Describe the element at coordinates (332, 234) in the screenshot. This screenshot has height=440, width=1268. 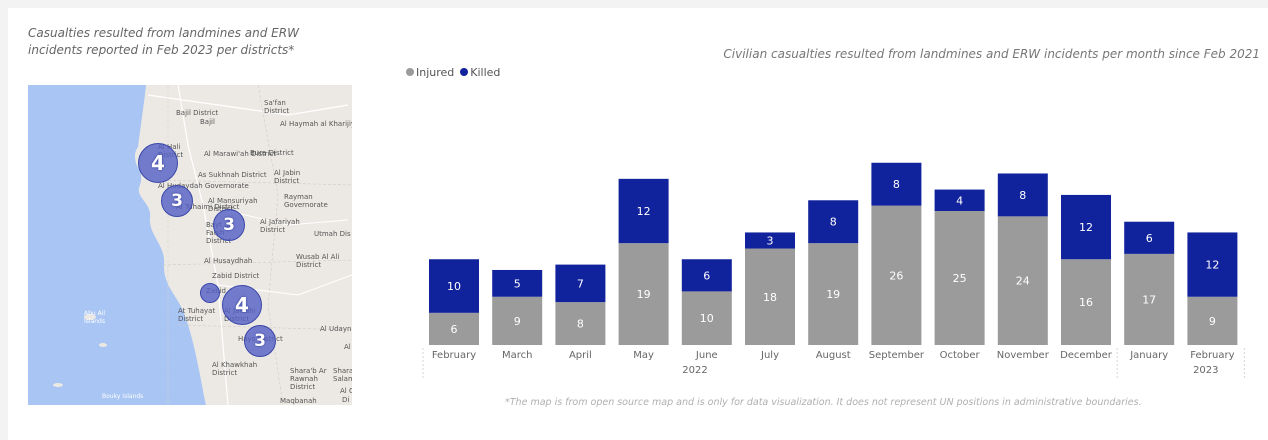
I see `place-label: Utmah Dis` at that location.